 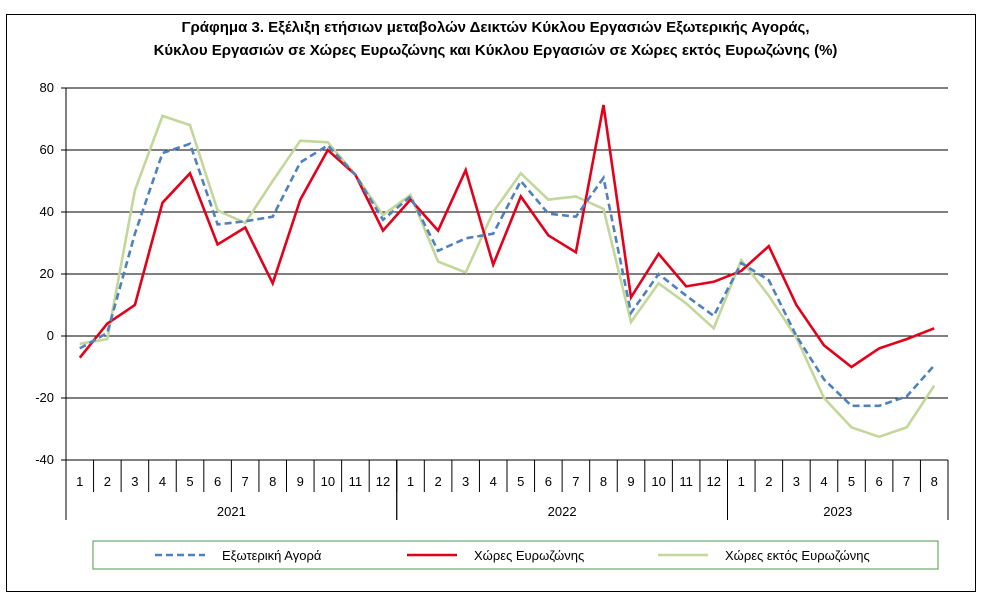 What do you see at coordinates (47, 273) in the screenshot?
I see `y-tick-label: 20` at bounding box center [47, 273].